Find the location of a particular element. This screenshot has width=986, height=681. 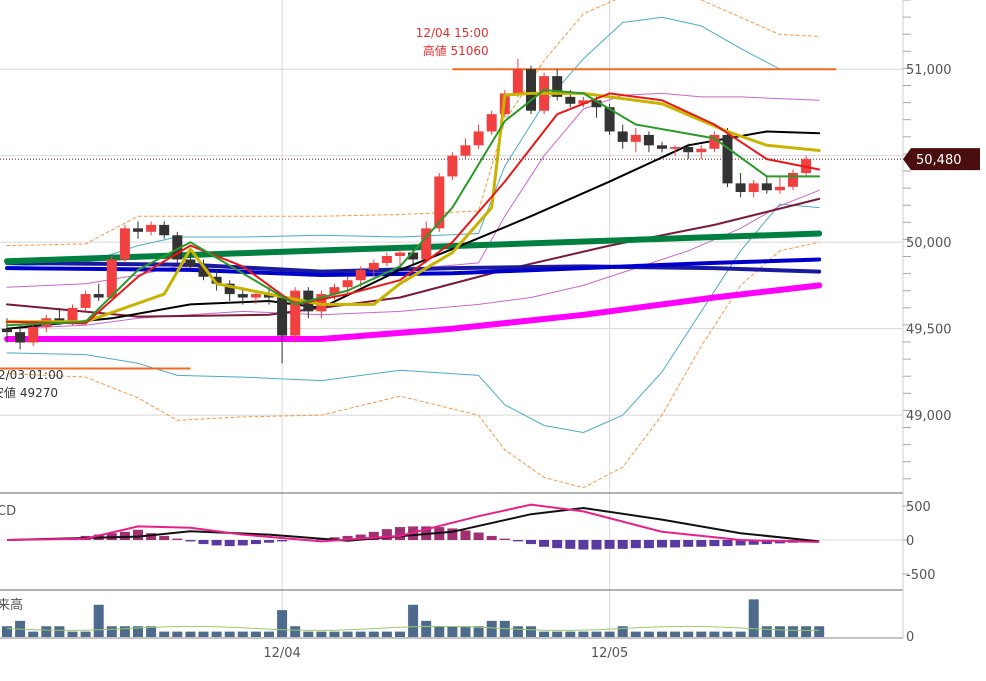

macd-tick-label: 0 is located at coordinates (910, 541).